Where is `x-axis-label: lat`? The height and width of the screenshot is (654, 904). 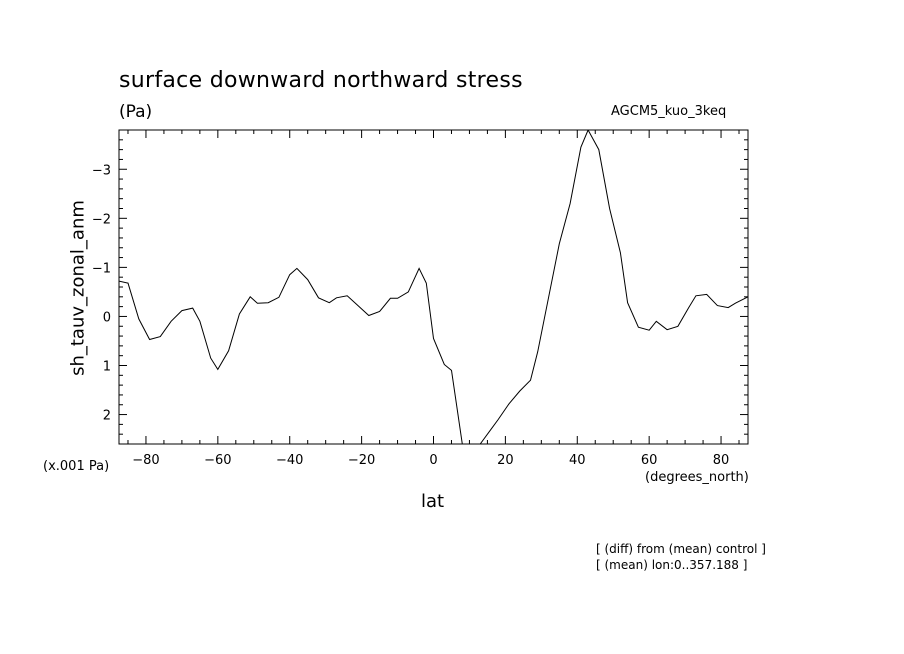
x-axis-label: lat is located at coordinates (433, 501).